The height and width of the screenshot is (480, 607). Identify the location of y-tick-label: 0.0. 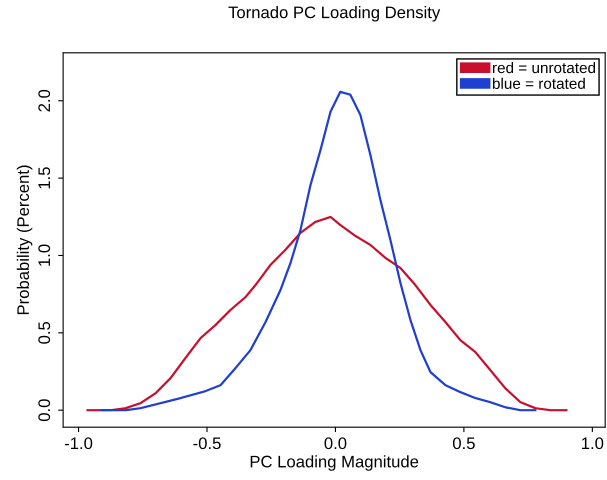
(44, 410).